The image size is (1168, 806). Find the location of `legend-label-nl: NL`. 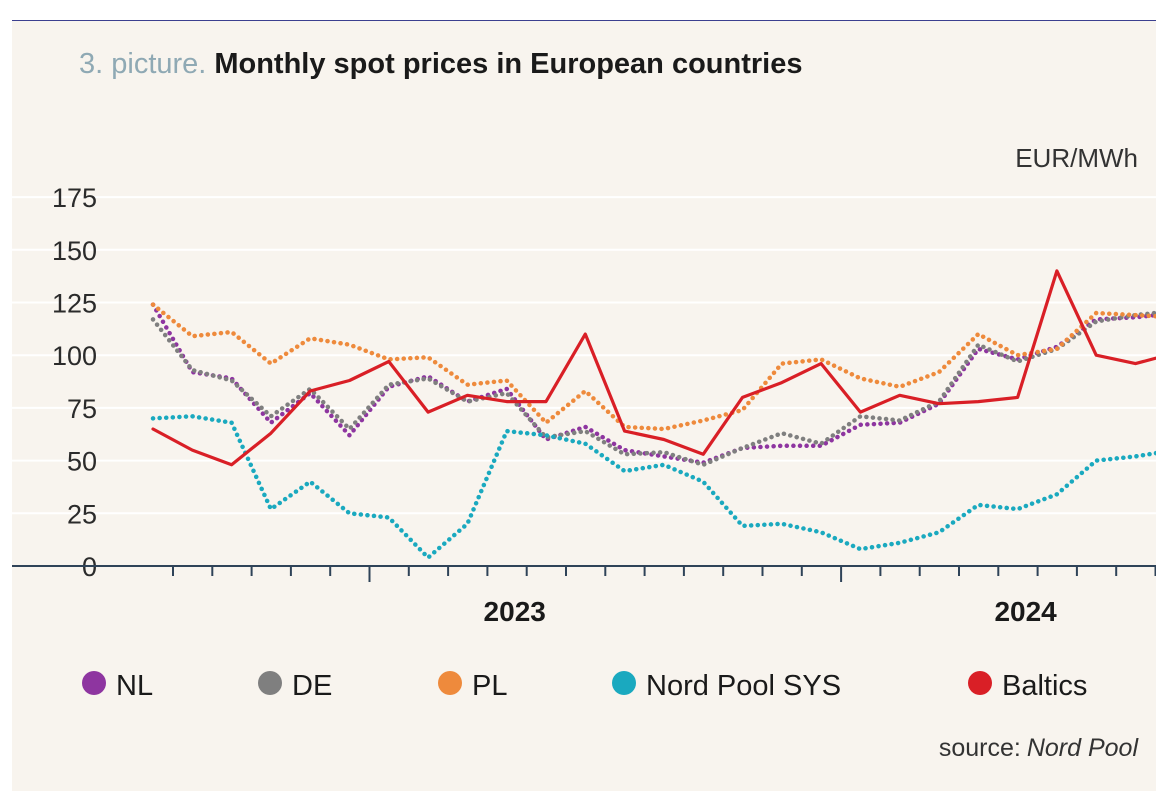

legend-label-nl: NL is located at coordinates (134, 686).